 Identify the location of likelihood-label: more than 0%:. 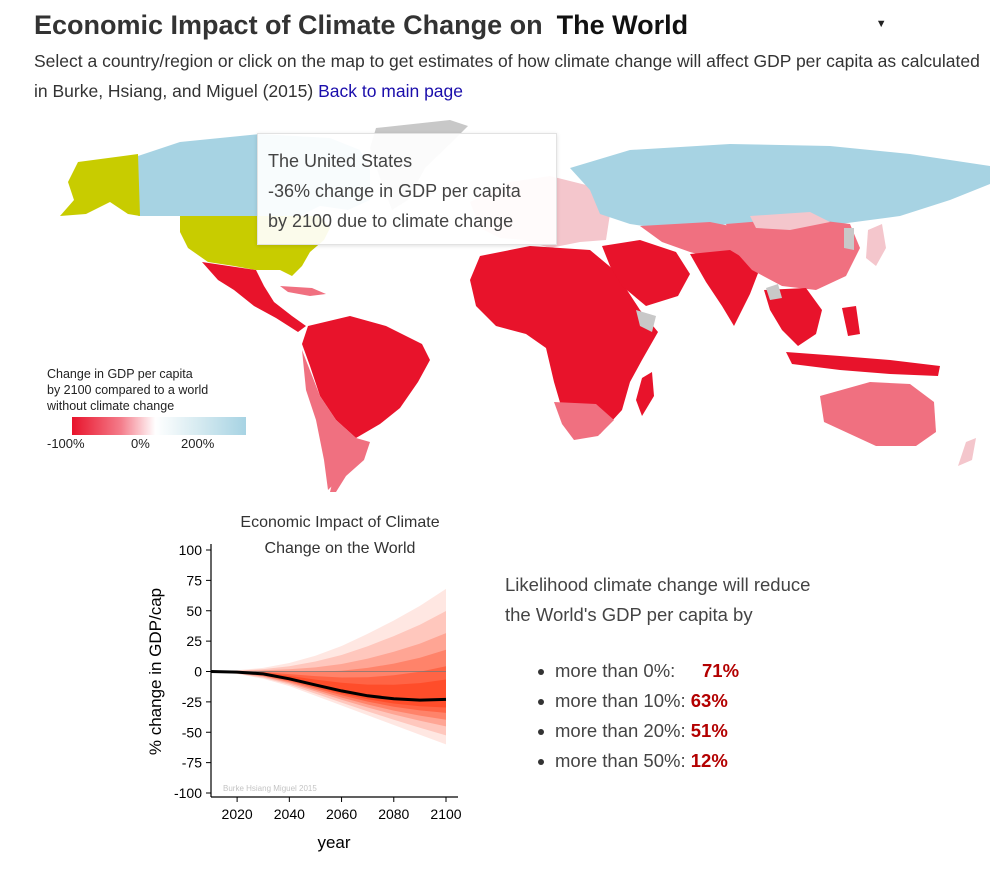
(615, 670).